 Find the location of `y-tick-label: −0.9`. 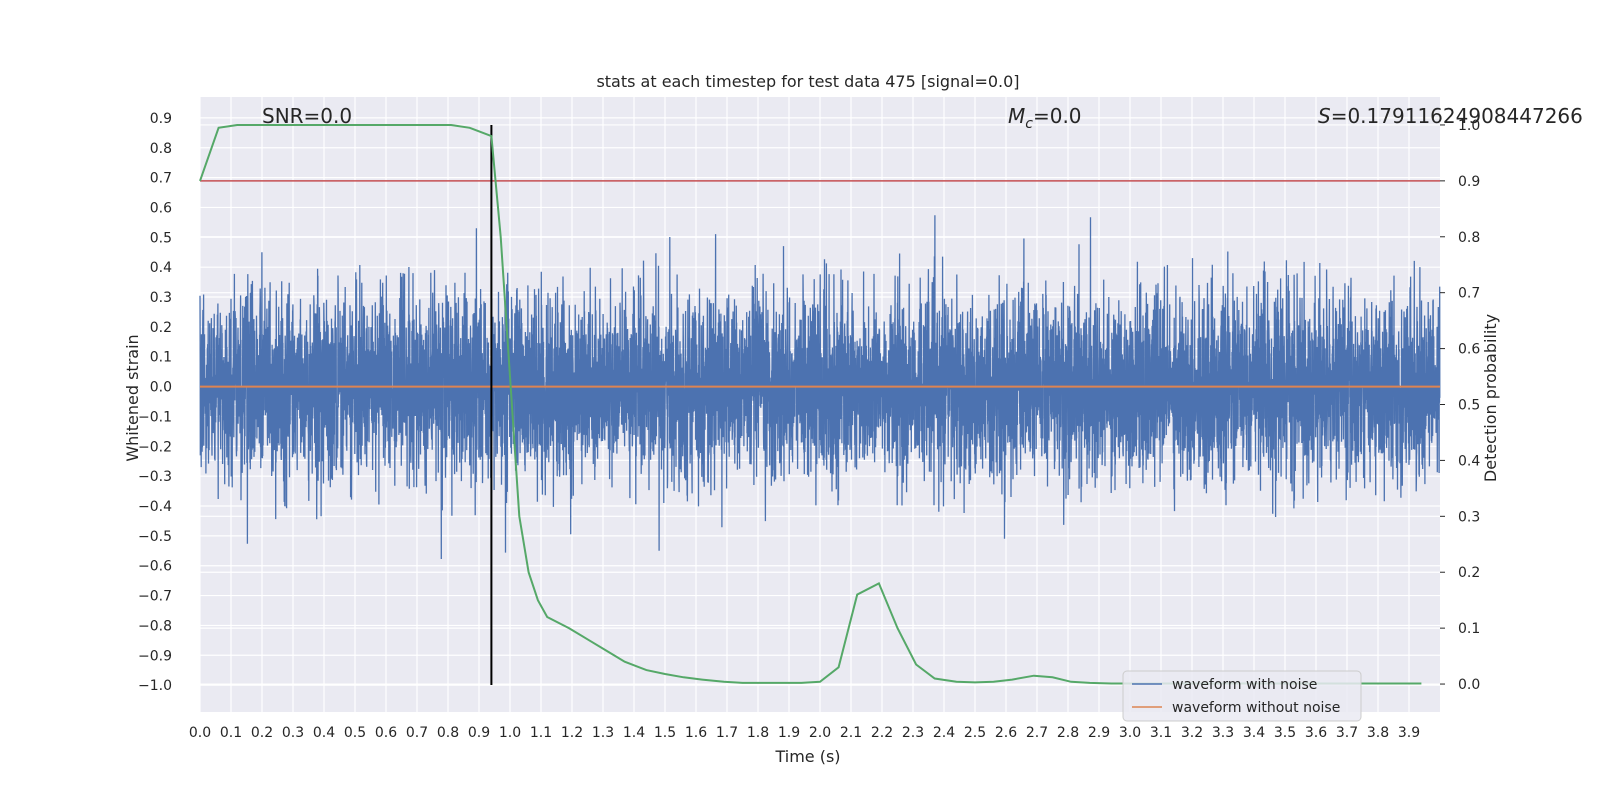

y-tick-label: −0.9 is located at coordinates (155, 656).